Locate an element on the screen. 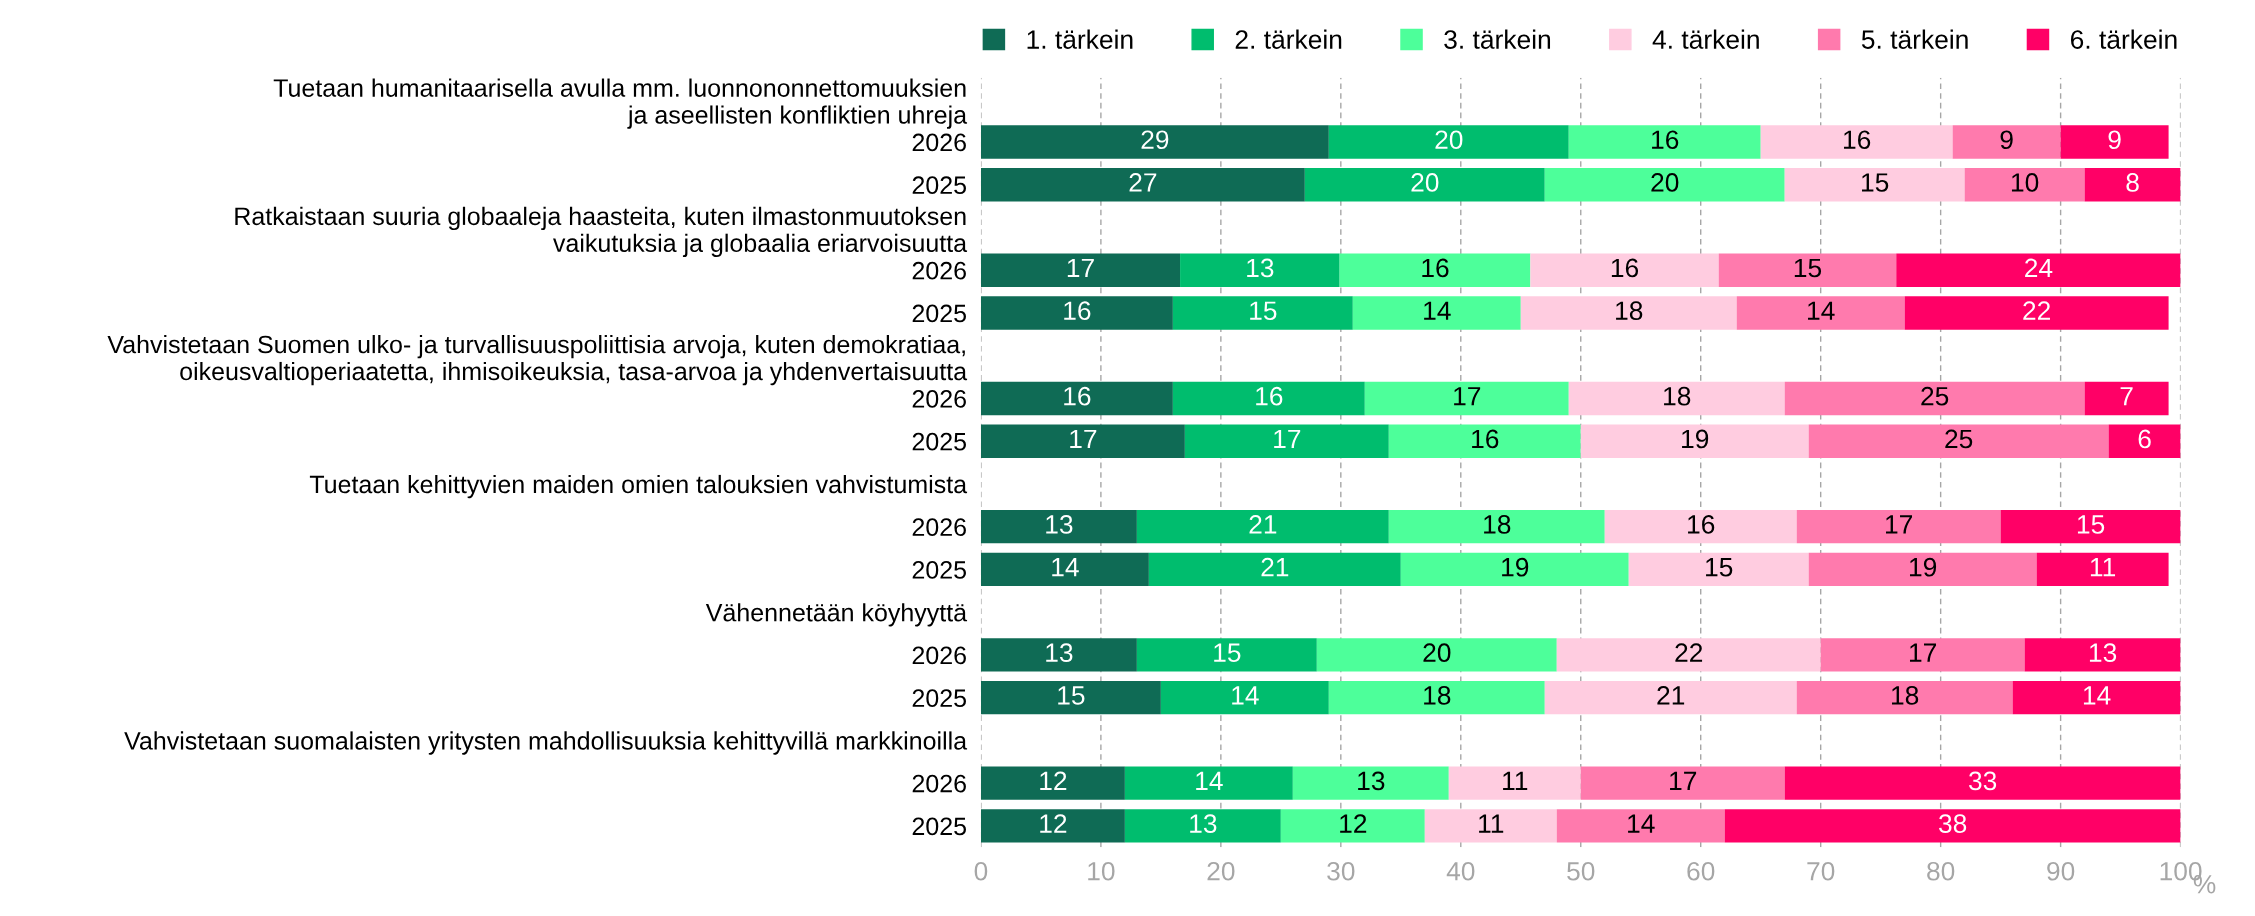 The image size is (2255, 916). legend-label: 4. tärkein is located at coordinates (1705, 39).